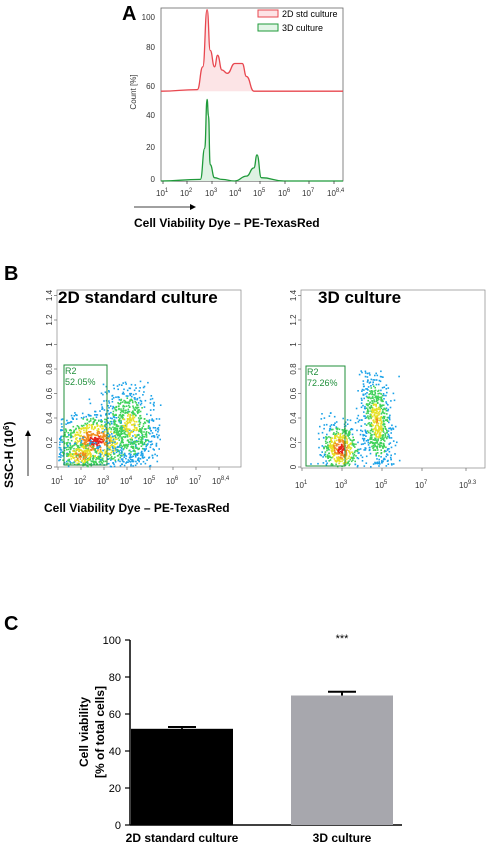 Image resolution: width=498 pixels, height=847 pixels. I want to click on x-tick-label: 102, so click(80, 481).